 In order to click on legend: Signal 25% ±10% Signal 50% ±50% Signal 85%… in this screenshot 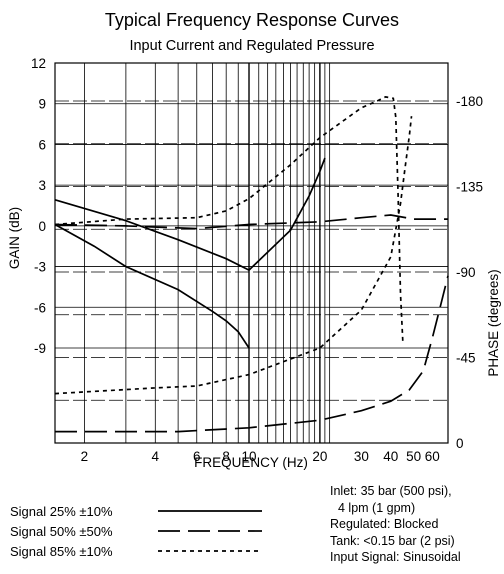, I will do `click(136, 531)`.